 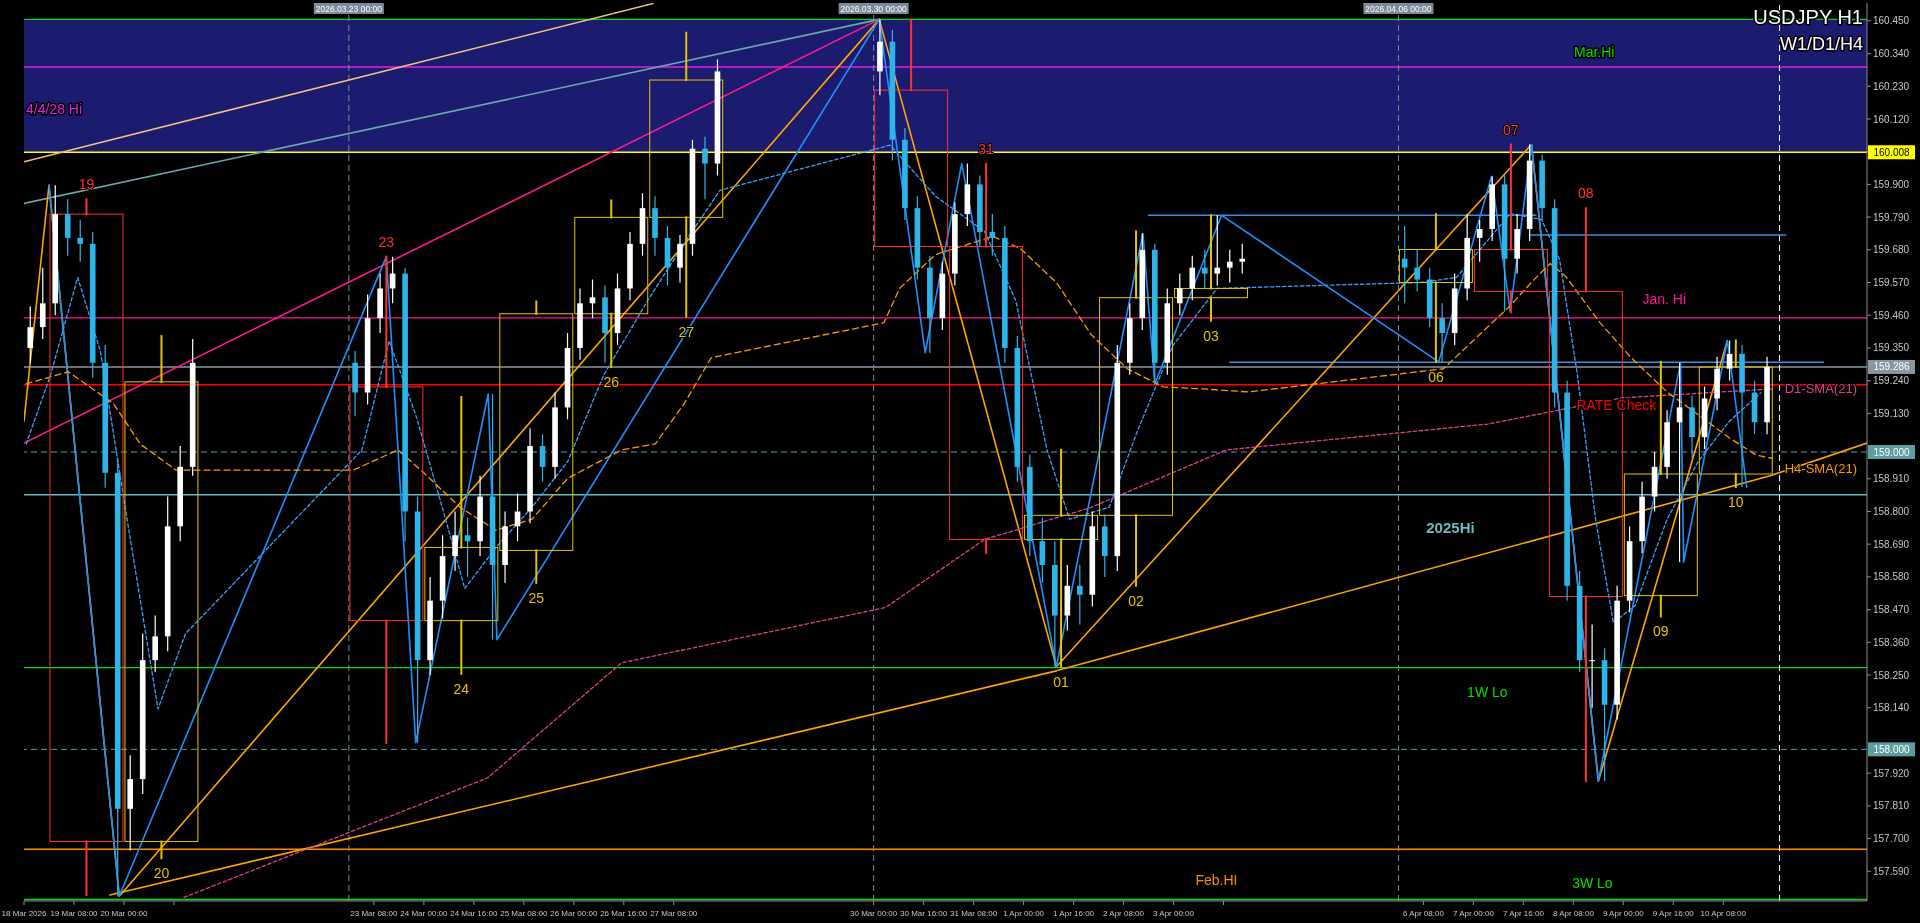 What do you see at coordinates (1891, 839) in the screenshot?
I see `y-tick-label: 157.700` at bounding box center [1891, 839].